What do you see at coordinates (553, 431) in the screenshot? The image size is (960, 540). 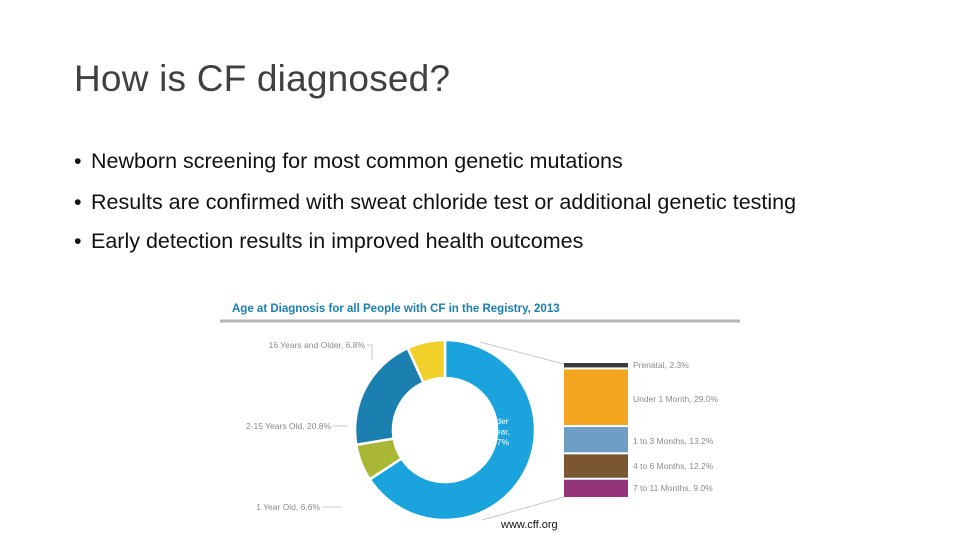 I see `breakdown-bar` at bounding box center [553, 431].